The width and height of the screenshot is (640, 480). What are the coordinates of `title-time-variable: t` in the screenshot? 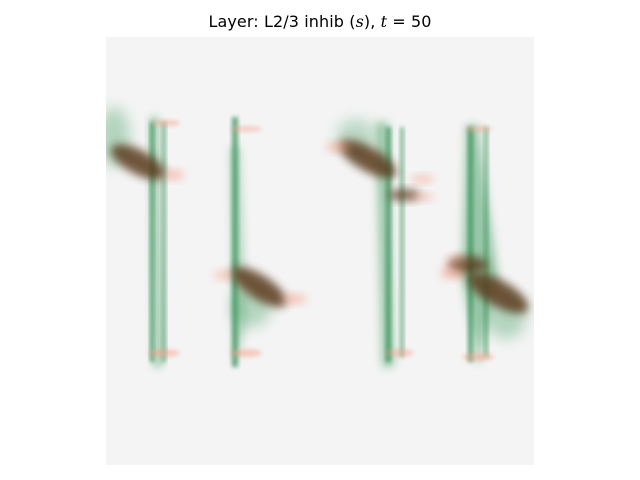 It's located at (384, 21).